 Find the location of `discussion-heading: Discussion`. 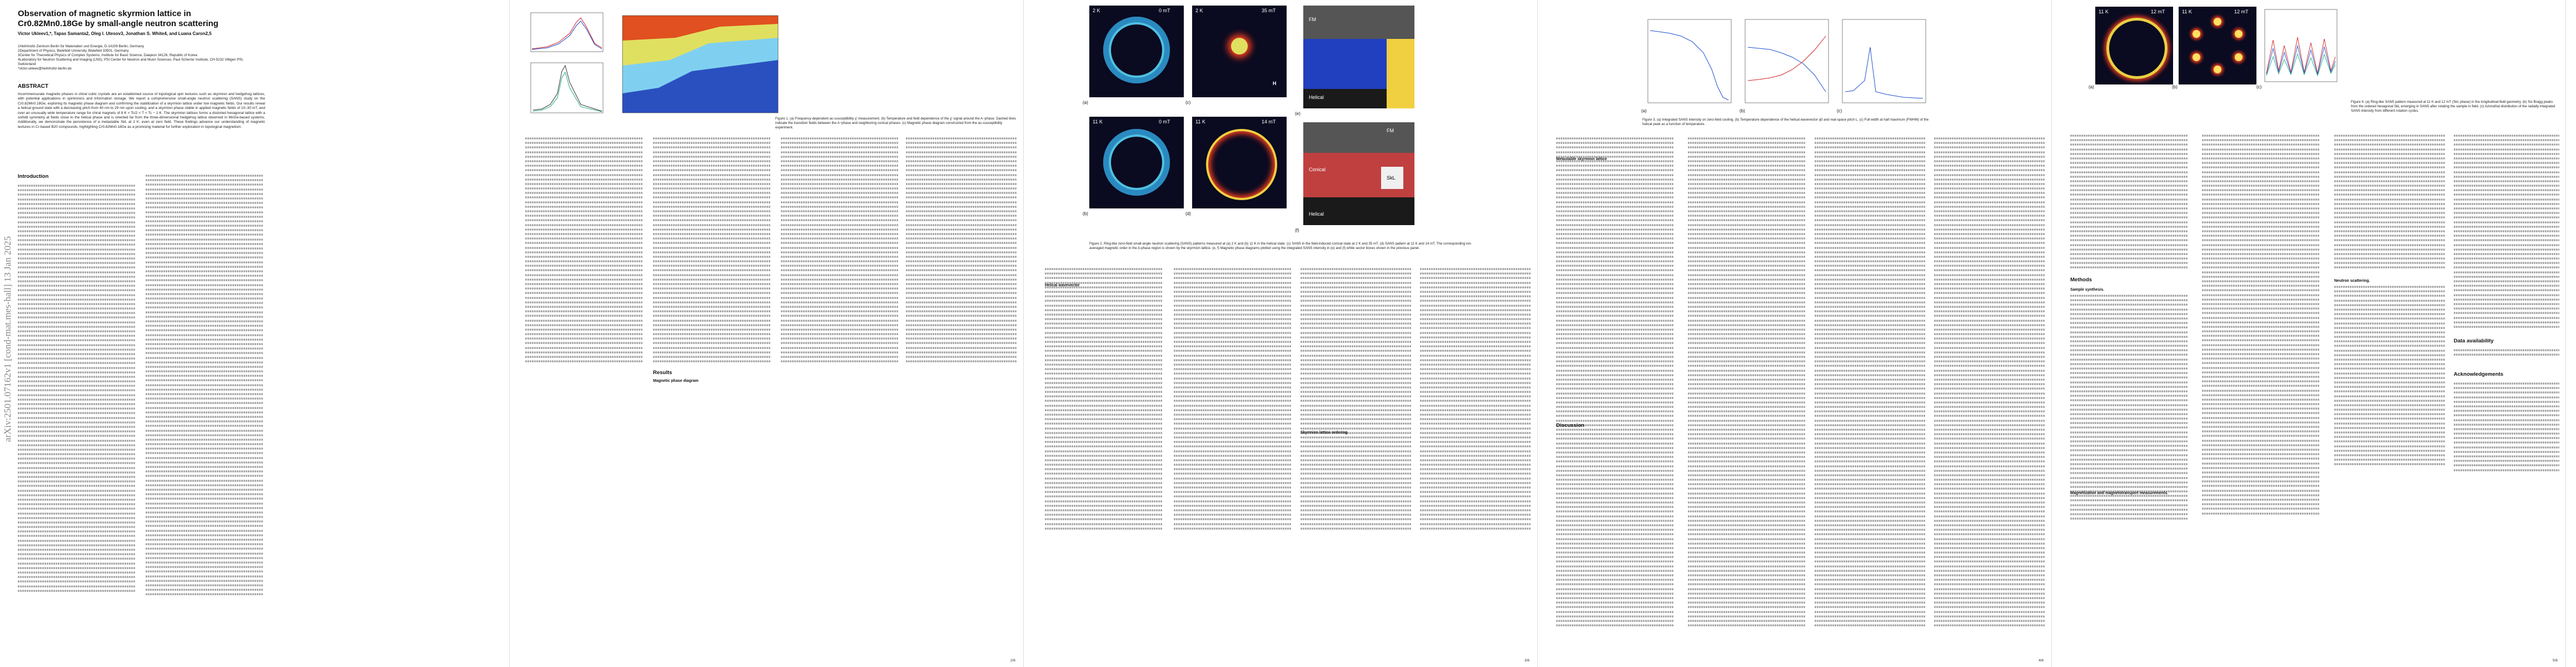

discussion-heading: Discussion is located at coordinates (1570, 425).